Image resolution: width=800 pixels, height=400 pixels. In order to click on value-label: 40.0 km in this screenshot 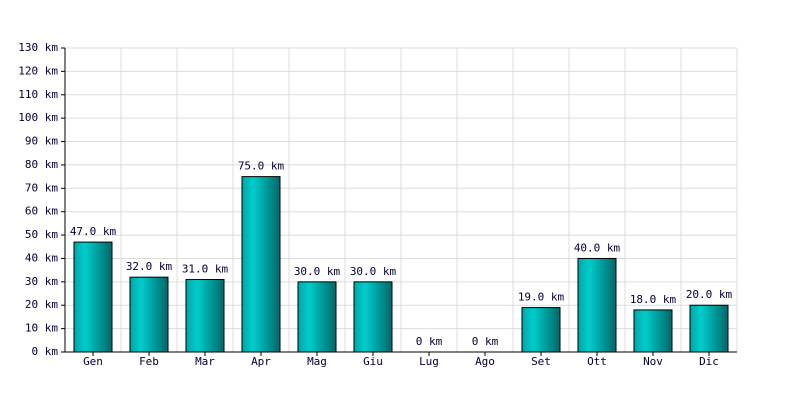, I will do `click(597, 247)`.